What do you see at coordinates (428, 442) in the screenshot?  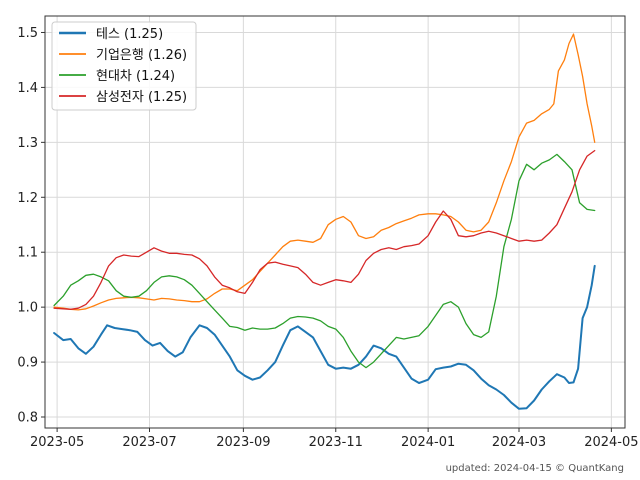 I see `x-tick-label: 2024-01` at bounding box center [428, 442].